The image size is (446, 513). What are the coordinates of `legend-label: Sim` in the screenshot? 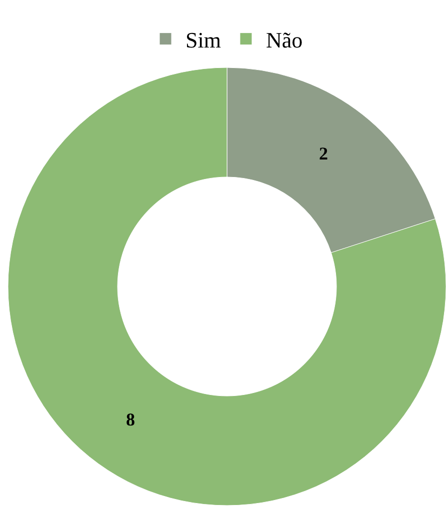 It's located at (203, 39).